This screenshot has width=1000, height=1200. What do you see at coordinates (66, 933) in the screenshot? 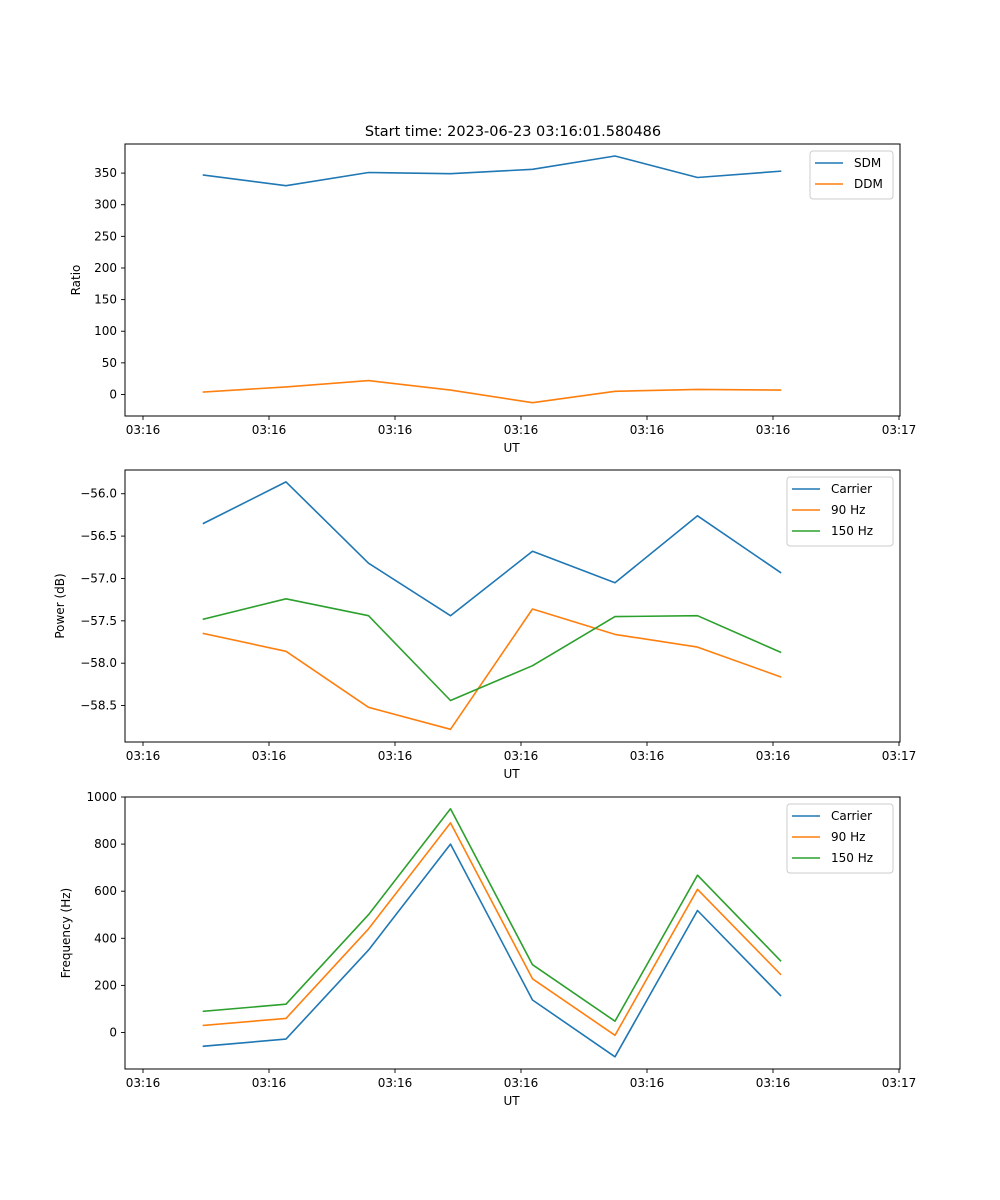
I see `y-axis-label: Frequency (Hz)` at bounding box center [66, 933].